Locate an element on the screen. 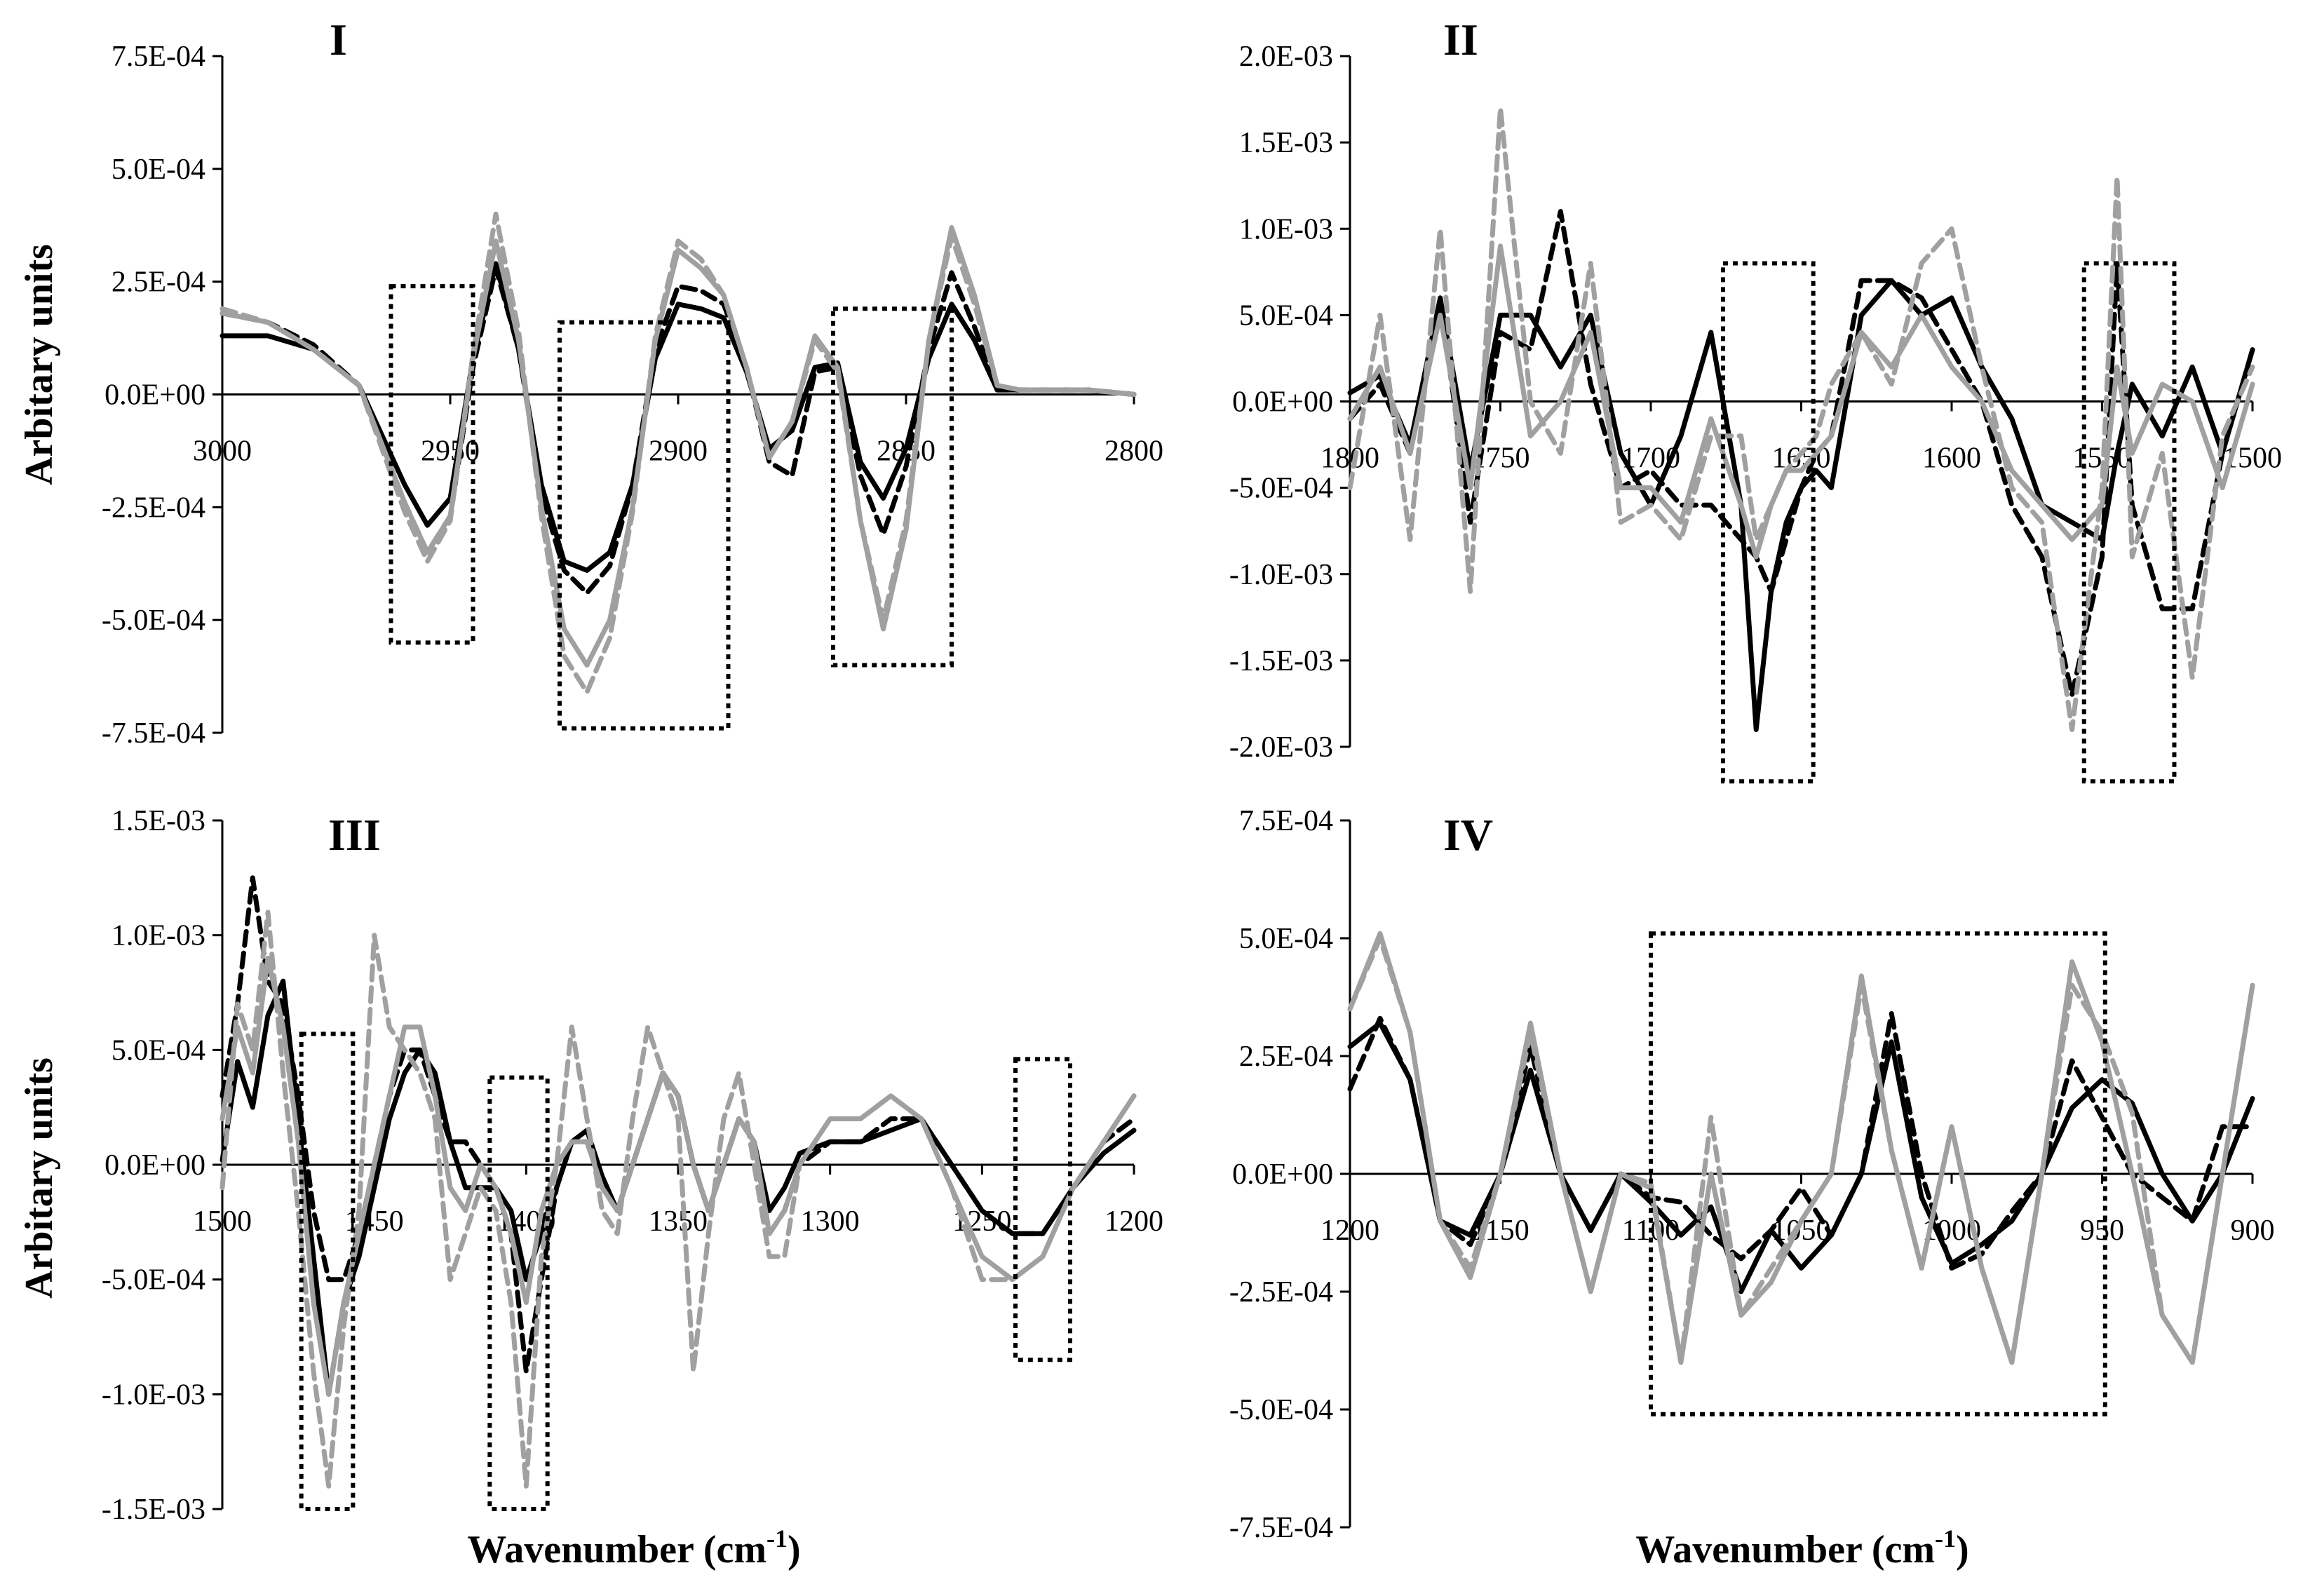  panel-title: II is located at coordinates (1460, 40).